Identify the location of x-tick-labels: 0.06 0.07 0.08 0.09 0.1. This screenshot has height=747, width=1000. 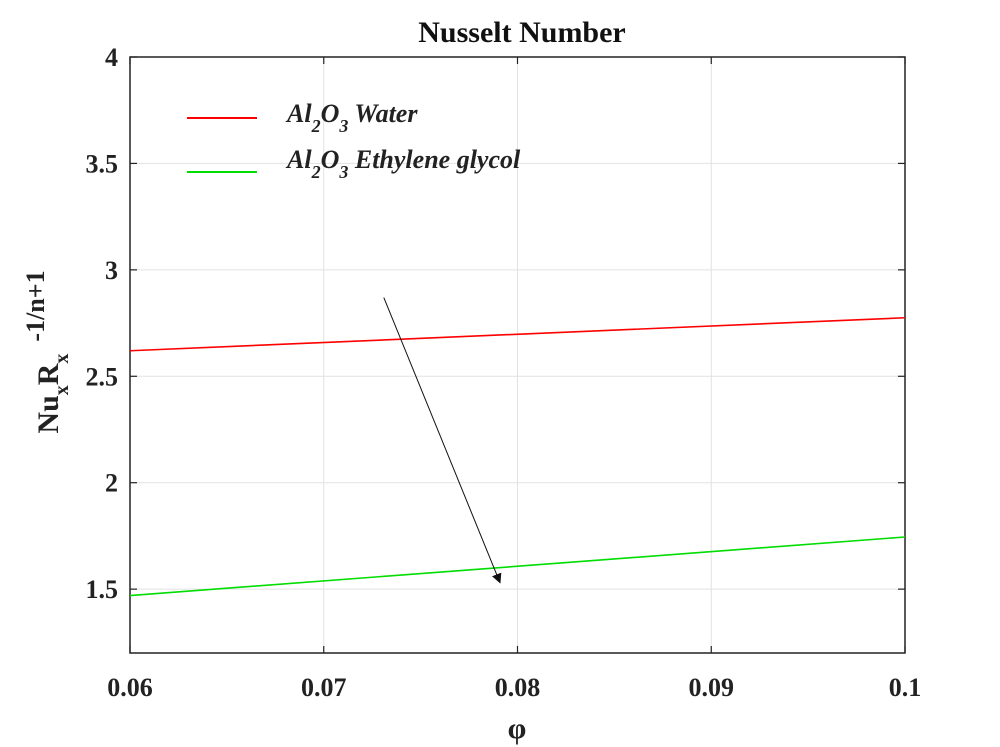
(514, 687).